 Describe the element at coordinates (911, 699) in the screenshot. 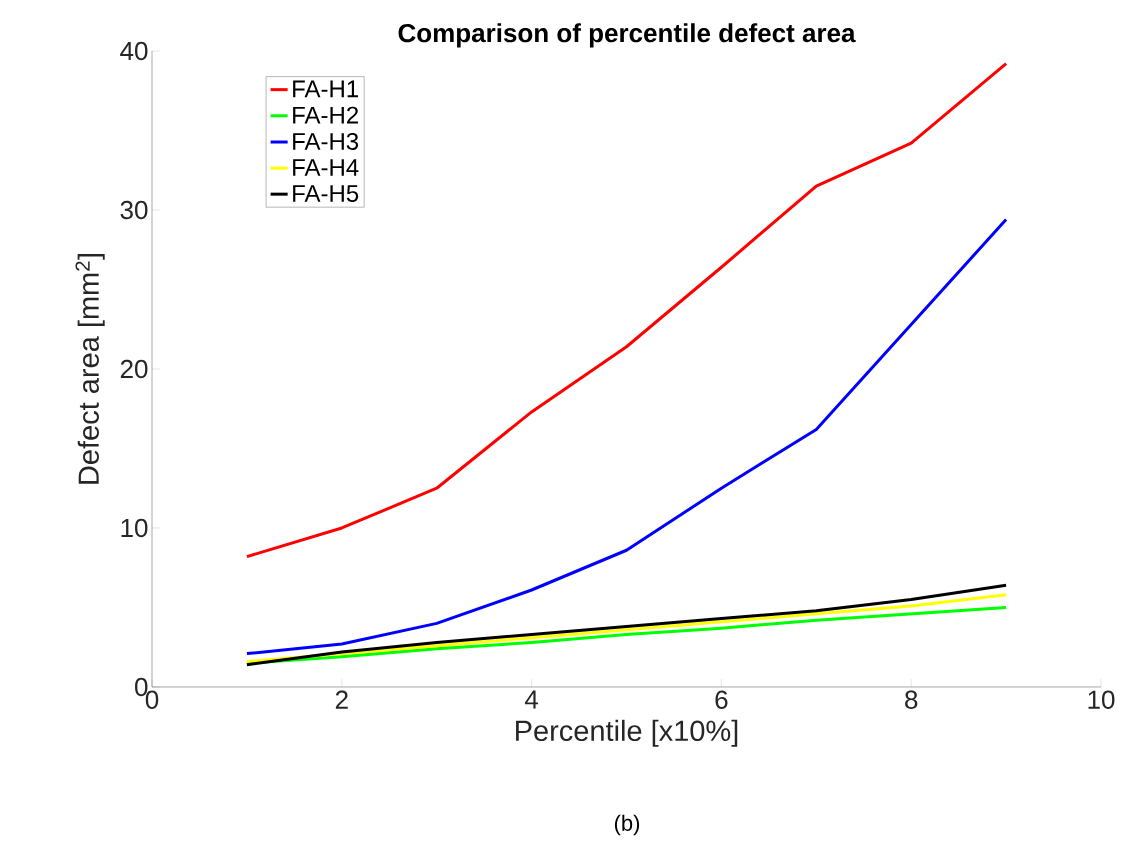

I see `x-tick-label: 8` at that location.